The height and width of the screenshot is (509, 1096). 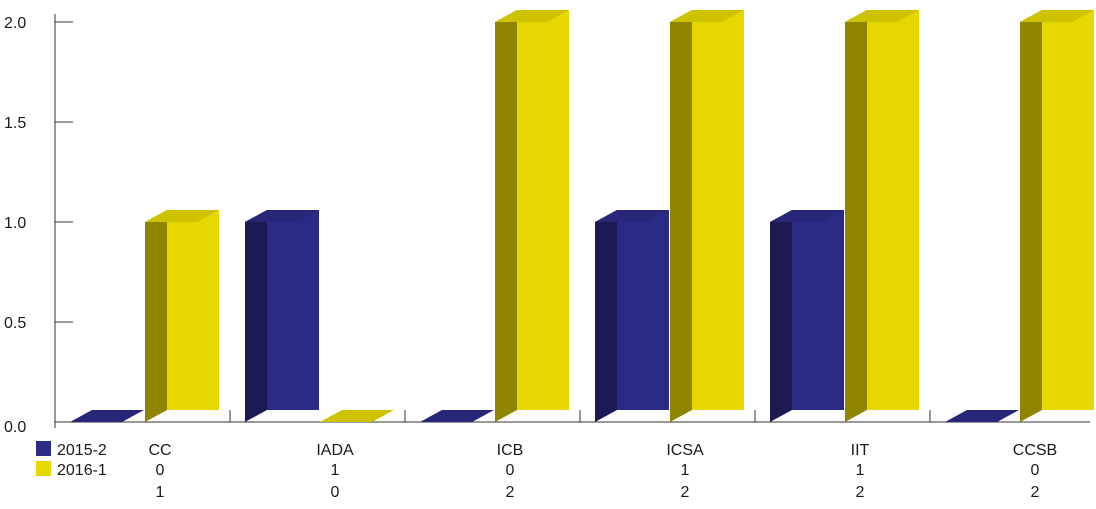 I want to click on table-value-2015-2-ICSA: 1, so click(x=685, y=470).